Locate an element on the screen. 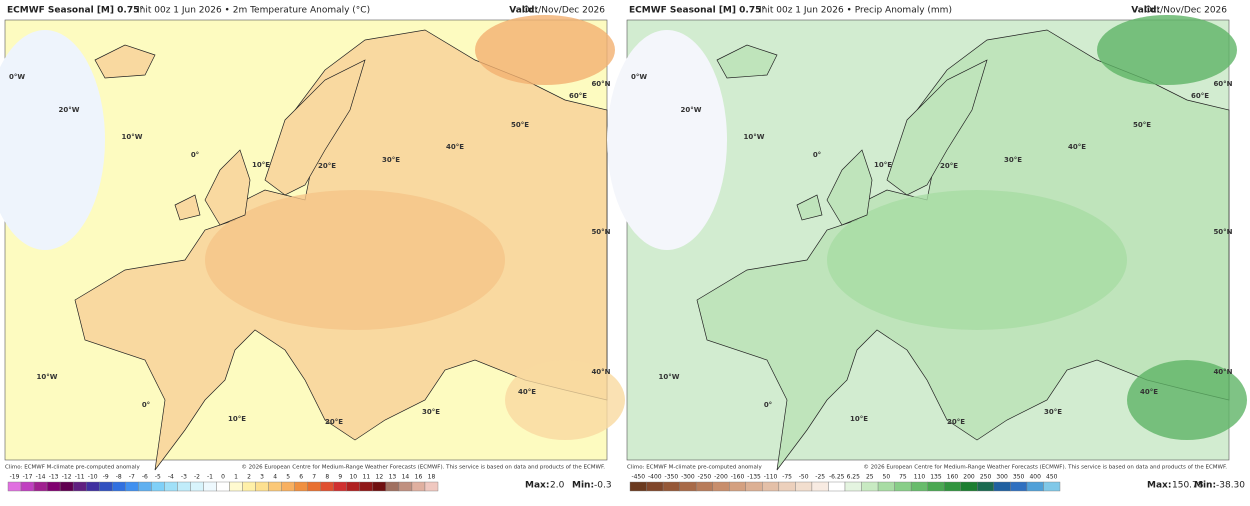 Image resolution: width=1250 pixels, height=506 pixels. colorbar-label: 3 is located at coordinates (262, 477).